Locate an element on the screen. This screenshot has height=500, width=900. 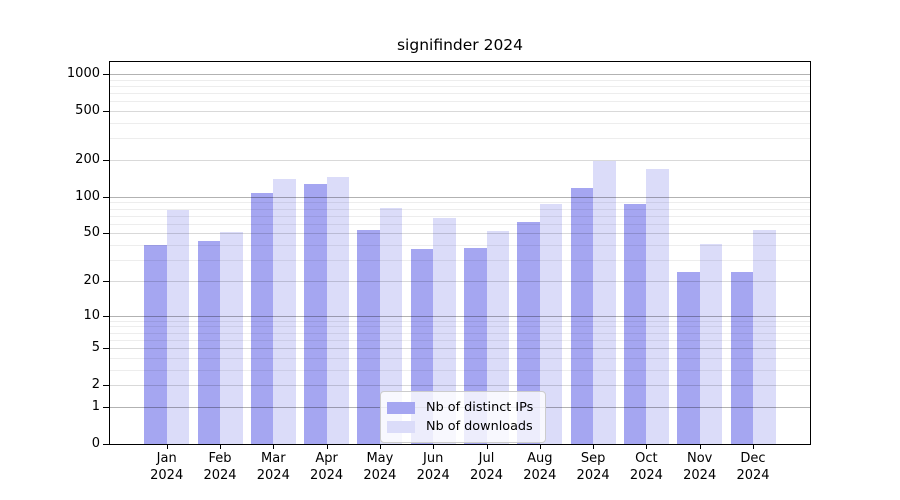
bar-downloads-nov is located at coordinates (711, 343).